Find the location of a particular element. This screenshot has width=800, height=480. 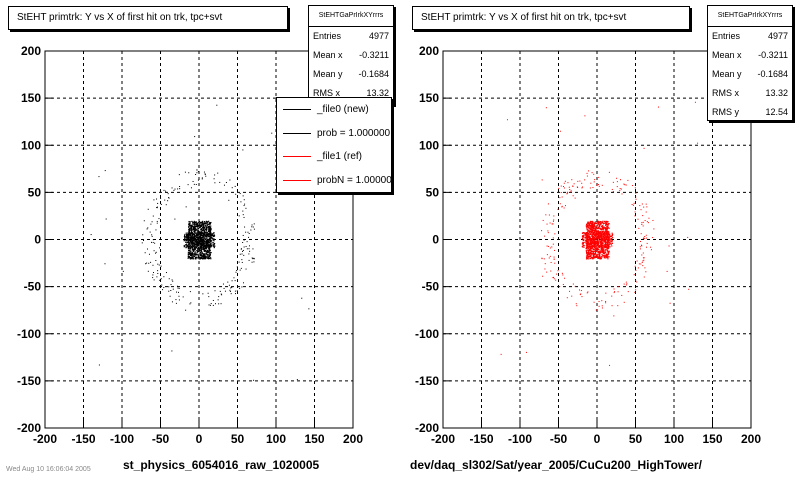

stats-value: 13.32 is located at coordinates (776, 93).